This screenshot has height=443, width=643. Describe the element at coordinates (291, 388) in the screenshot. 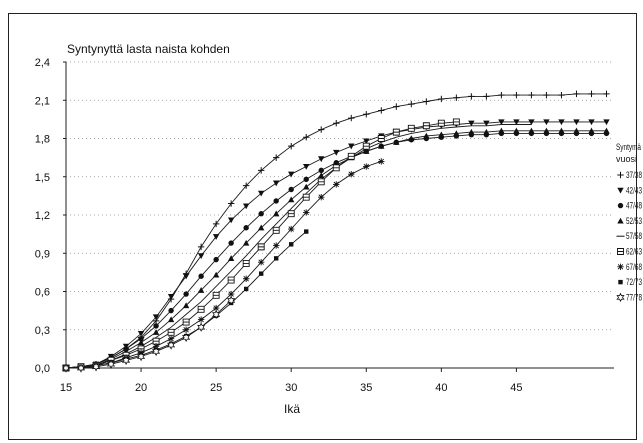

I see `x-tick-label-3: 30` at that location.